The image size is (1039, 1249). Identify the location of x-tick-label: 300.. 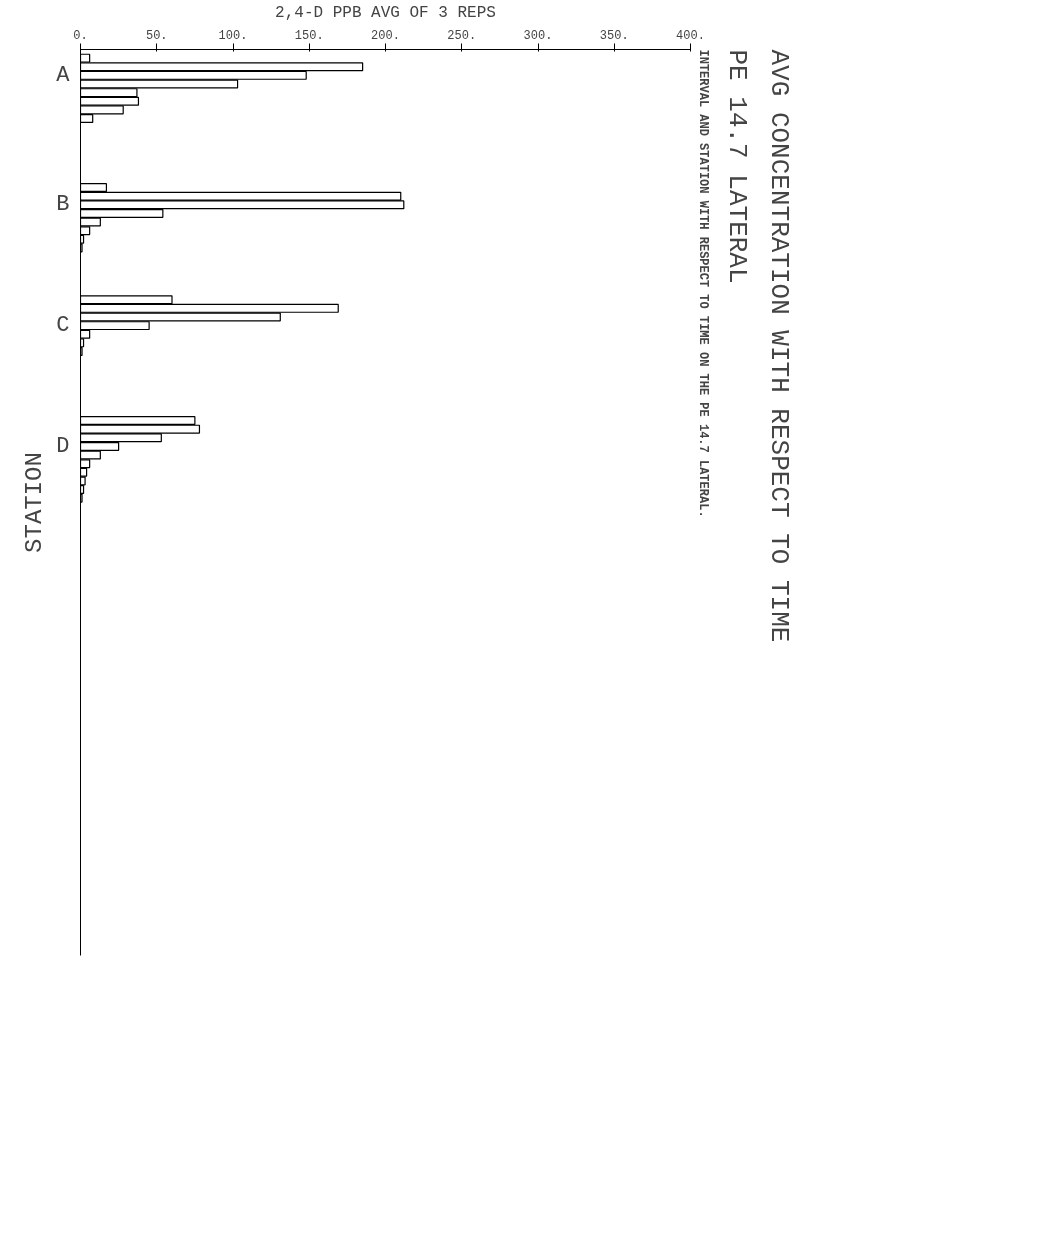
(538, 35).